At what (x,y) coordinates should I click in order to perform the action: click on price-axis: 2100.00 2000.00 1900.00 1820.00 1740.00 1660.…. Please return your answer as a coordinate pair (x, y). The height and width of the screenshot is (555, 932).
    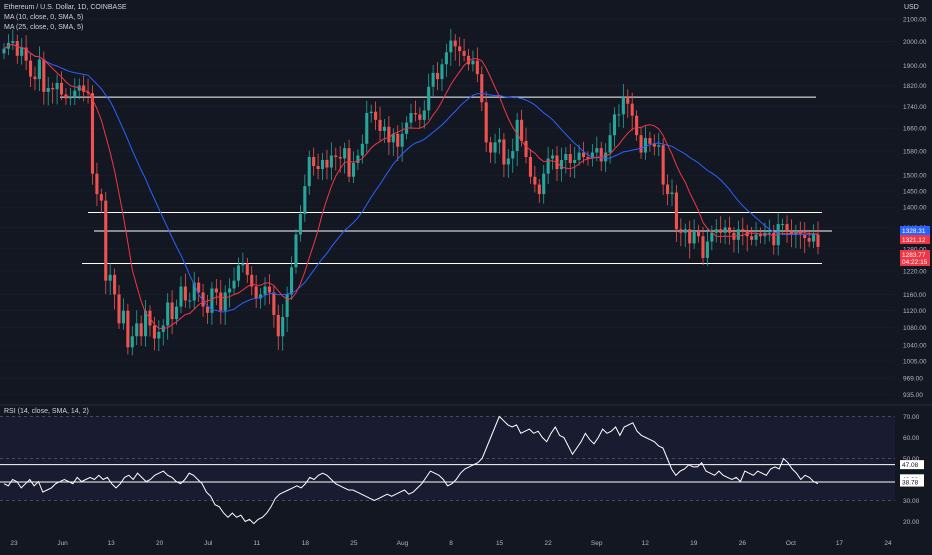
    Looking at the image, I should click on (915, 208).